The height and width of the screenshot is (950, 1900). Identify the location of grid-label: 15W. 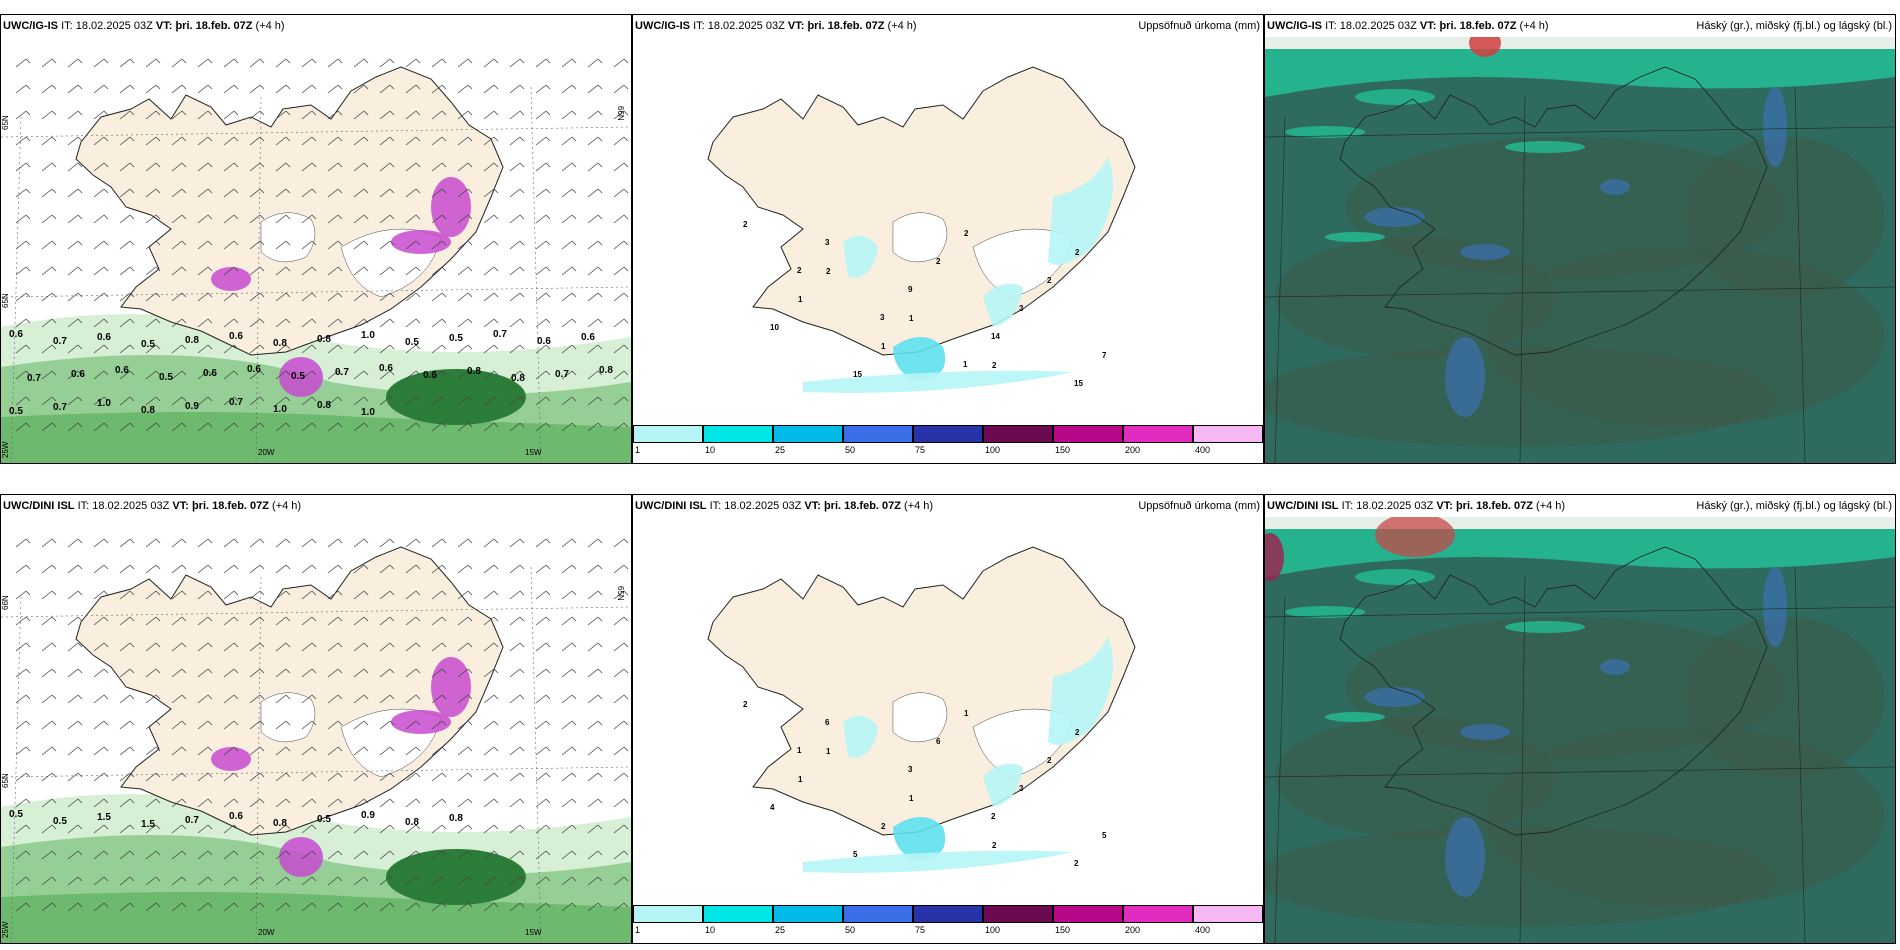
(533, 452).